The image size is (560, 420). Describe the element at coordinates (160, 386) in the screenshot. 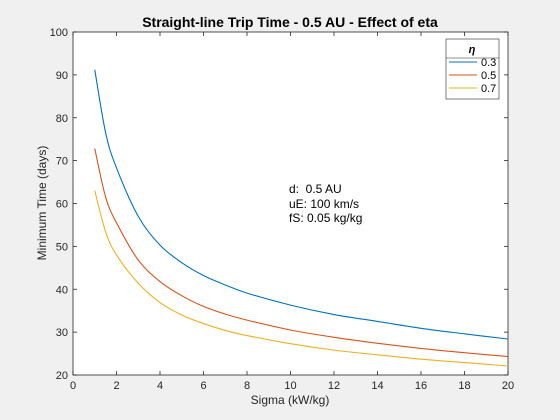

I see `x-tick-label: 4` at that location.